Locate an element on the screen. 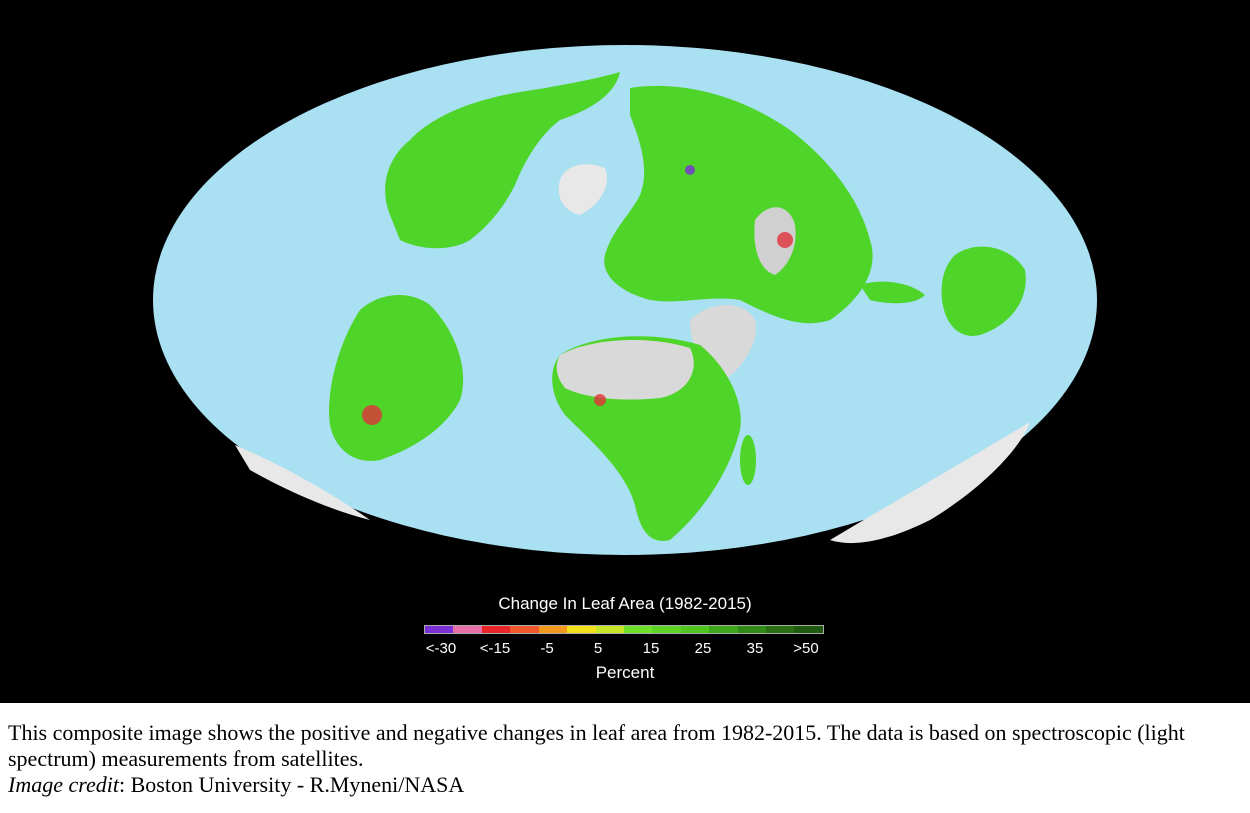  legend-unit-label: Percent is located at coordinates (625, 672).